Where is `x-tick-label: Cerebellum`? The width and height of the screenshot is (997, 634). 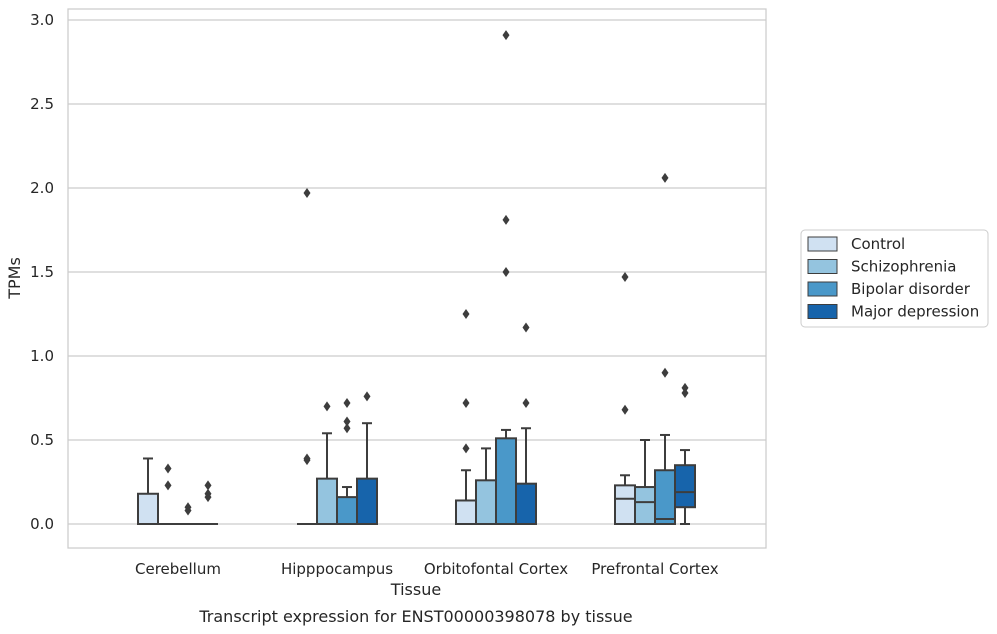
x-tick-label: Cerebellum is located at coordinates (178, 569).